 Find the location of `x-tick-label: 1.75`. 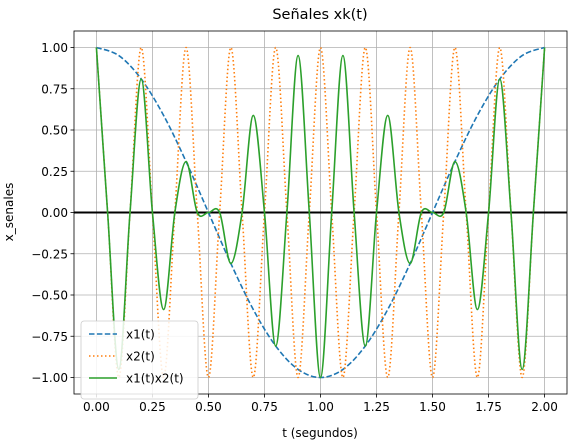

x-tick-label: 1.75 is located at coordinates (488, 407).